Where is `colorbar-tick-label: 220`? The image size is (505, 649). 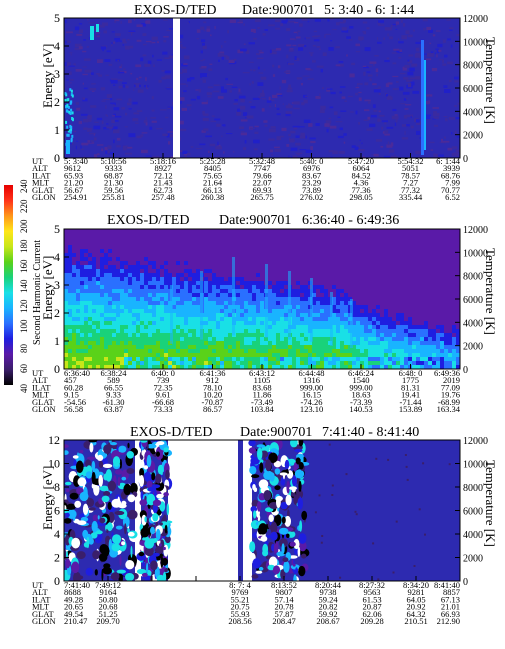
colorbar-tick-label: 220 is located at coordinates (24, 206).